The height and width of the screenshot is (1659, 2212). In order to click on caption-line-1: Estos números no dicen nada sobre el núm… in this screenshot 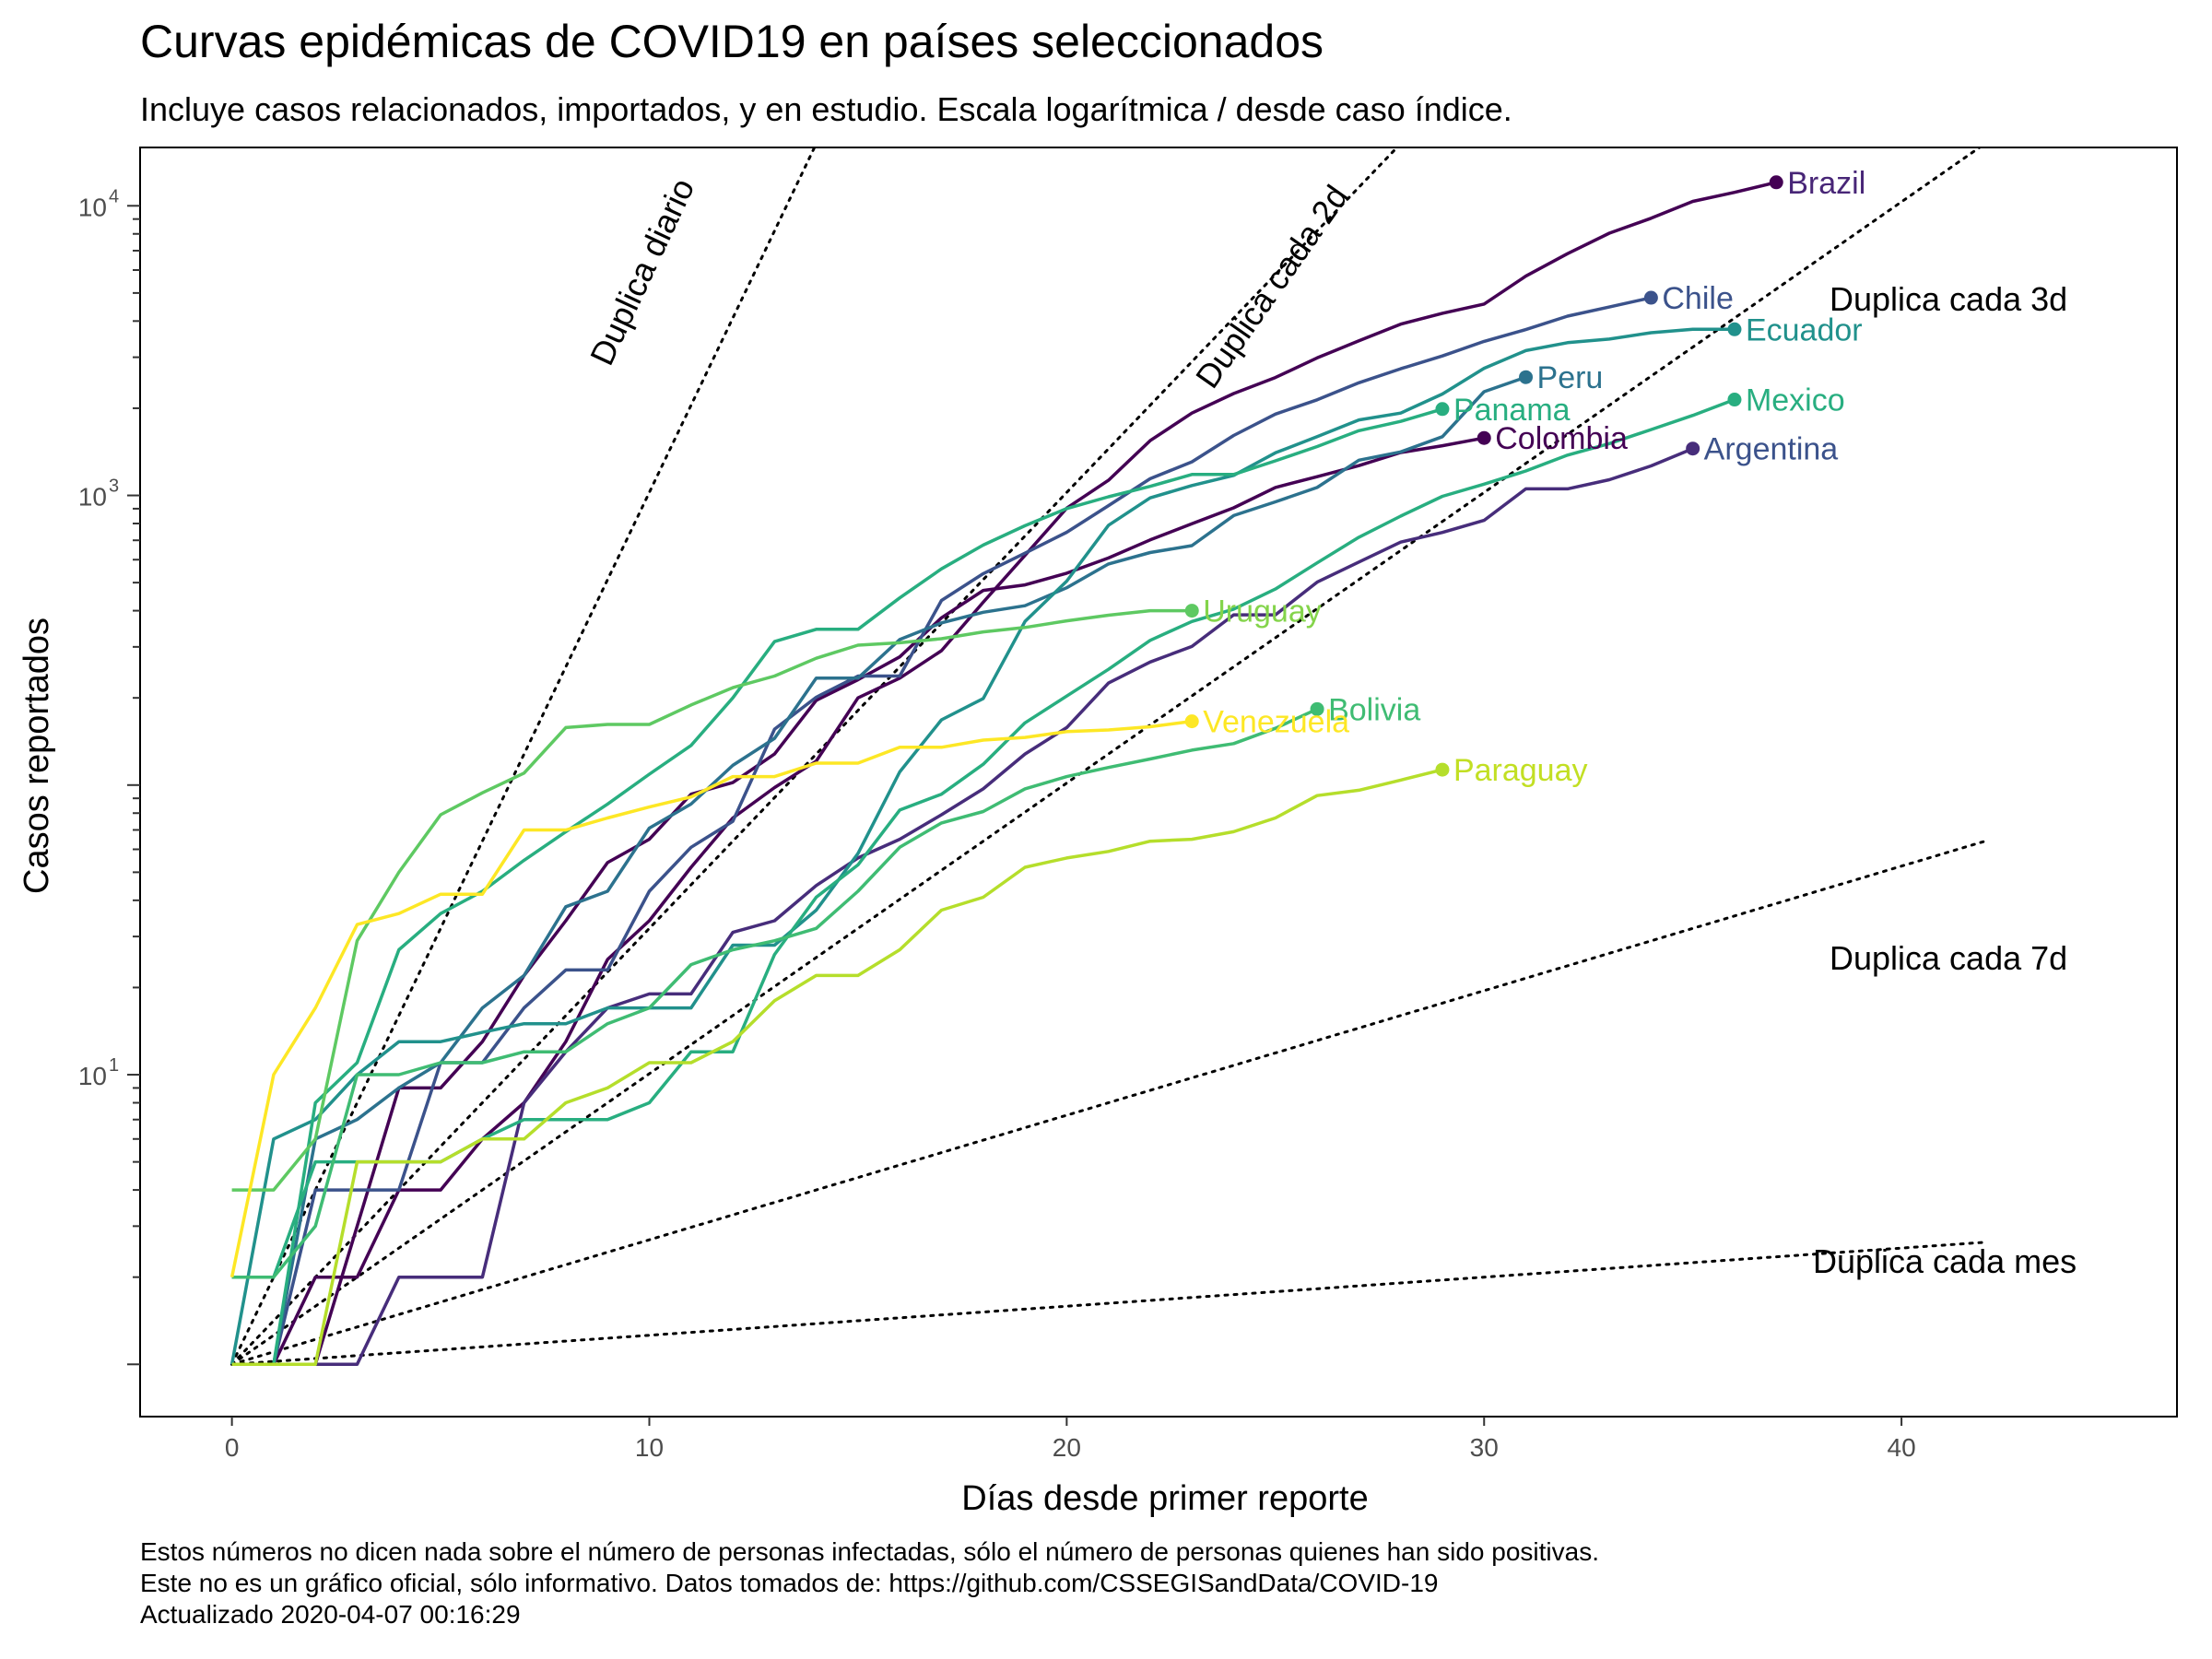, I will do `click(869, 1551)`.